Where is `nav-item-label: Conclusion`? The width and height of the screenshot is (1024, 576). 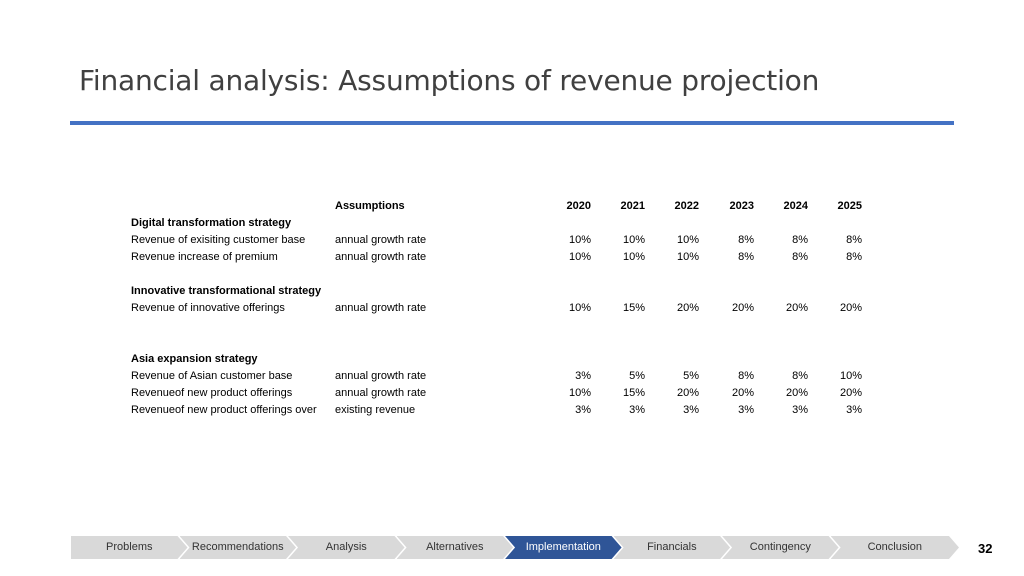
nav-item-label: Conclusion is located at coordinates (894, 547).